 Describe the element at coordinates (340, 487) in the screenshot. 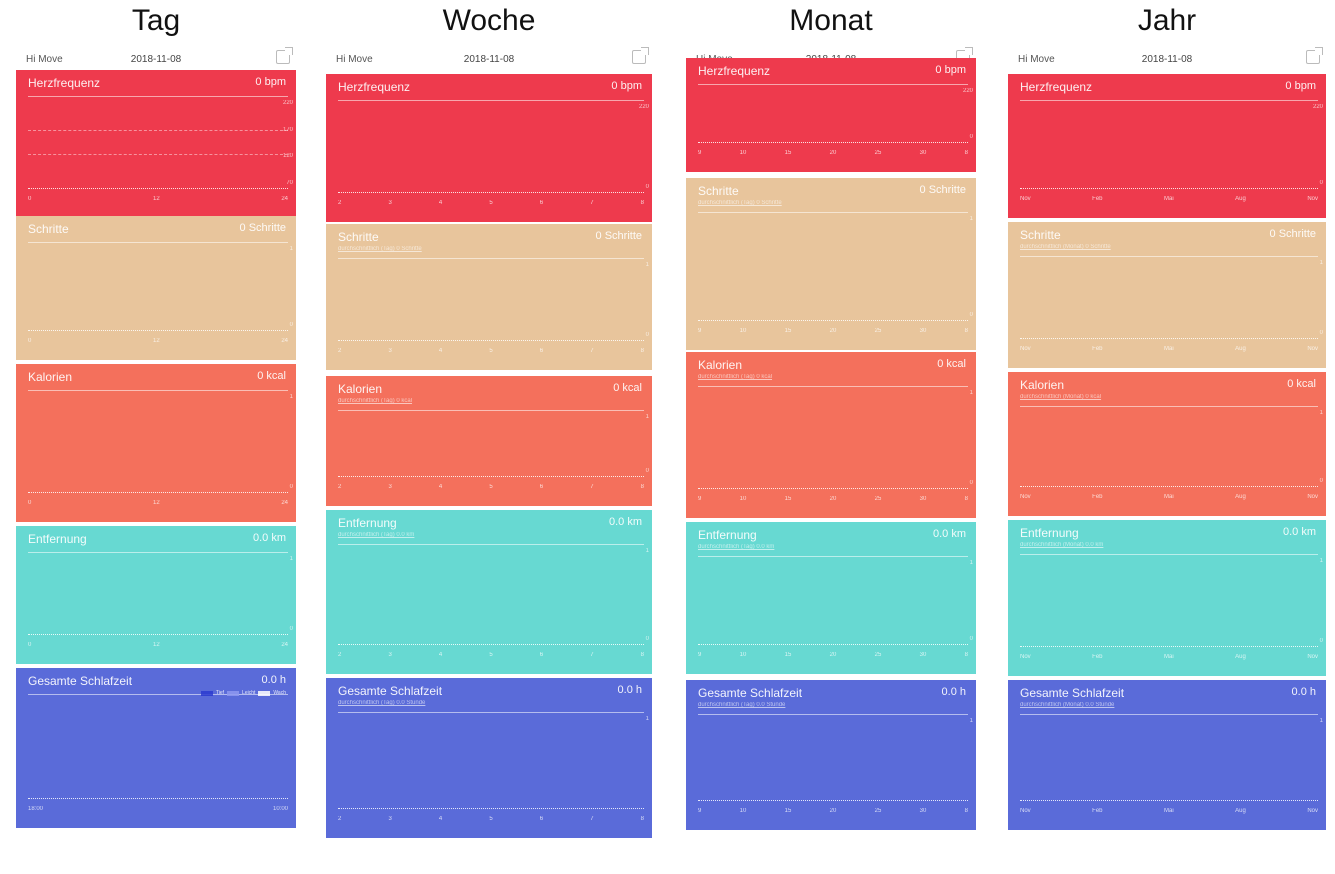

I see `x-axis-label: 2` at that location.